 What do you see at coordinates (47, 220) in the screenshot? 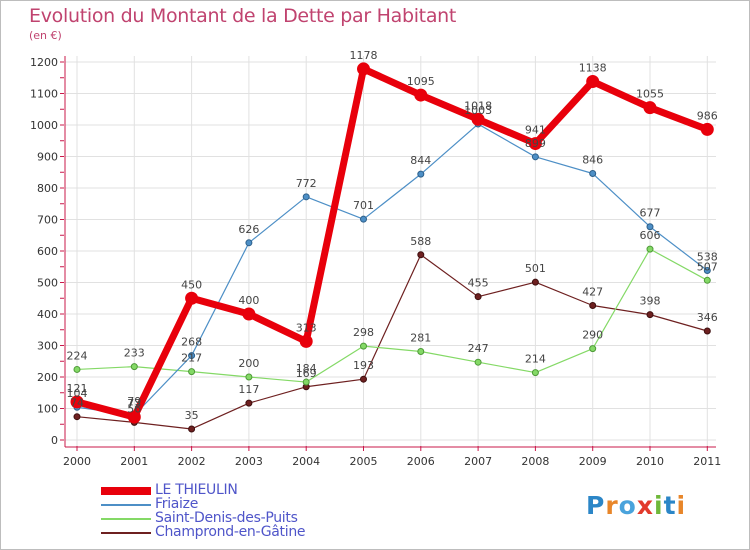
I see `y-tick-label: 700` at bounding box center [47, 220].